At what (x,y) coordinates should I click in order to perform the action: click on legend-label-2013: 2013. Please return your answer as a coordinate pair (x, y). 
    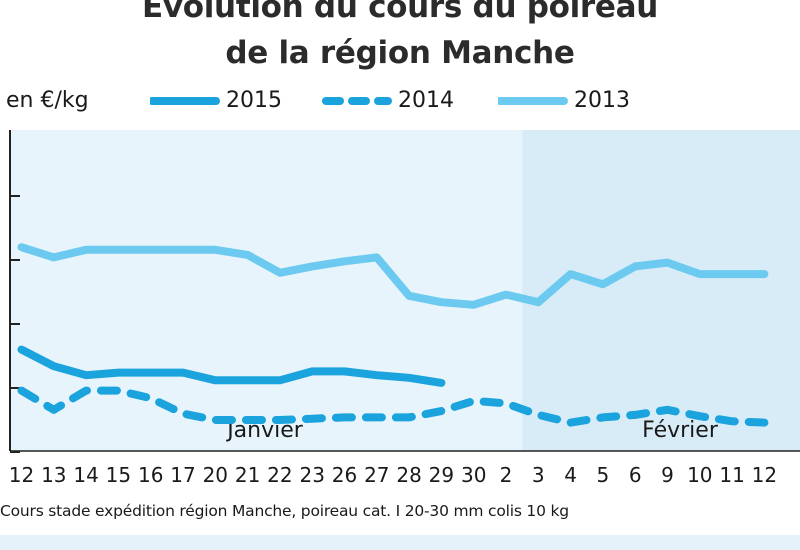
    Looking at the image, I should click on (602, 100).